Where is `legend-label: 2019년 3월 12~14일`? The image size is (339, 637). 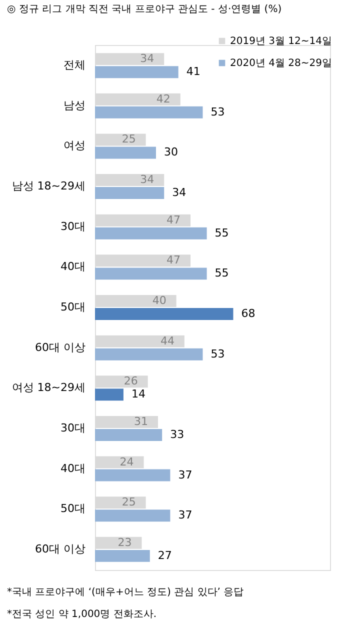 legend-label: 2019년 3월 12~14일 is located at coordinates (281, 41).